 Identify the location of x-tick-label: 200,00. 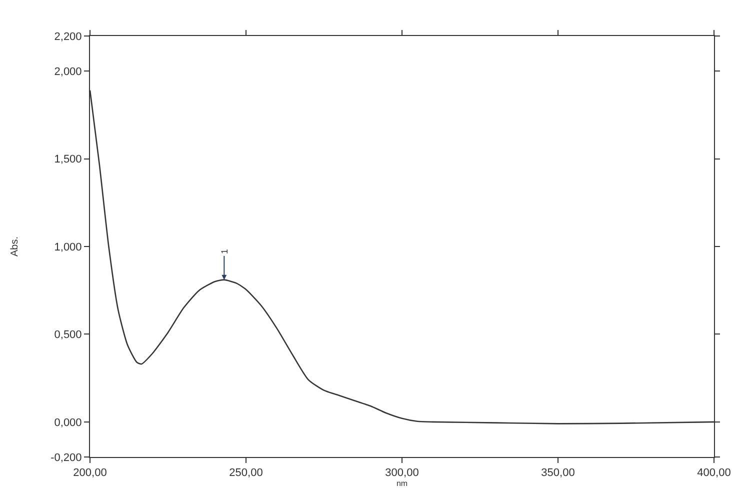
(90, 473).